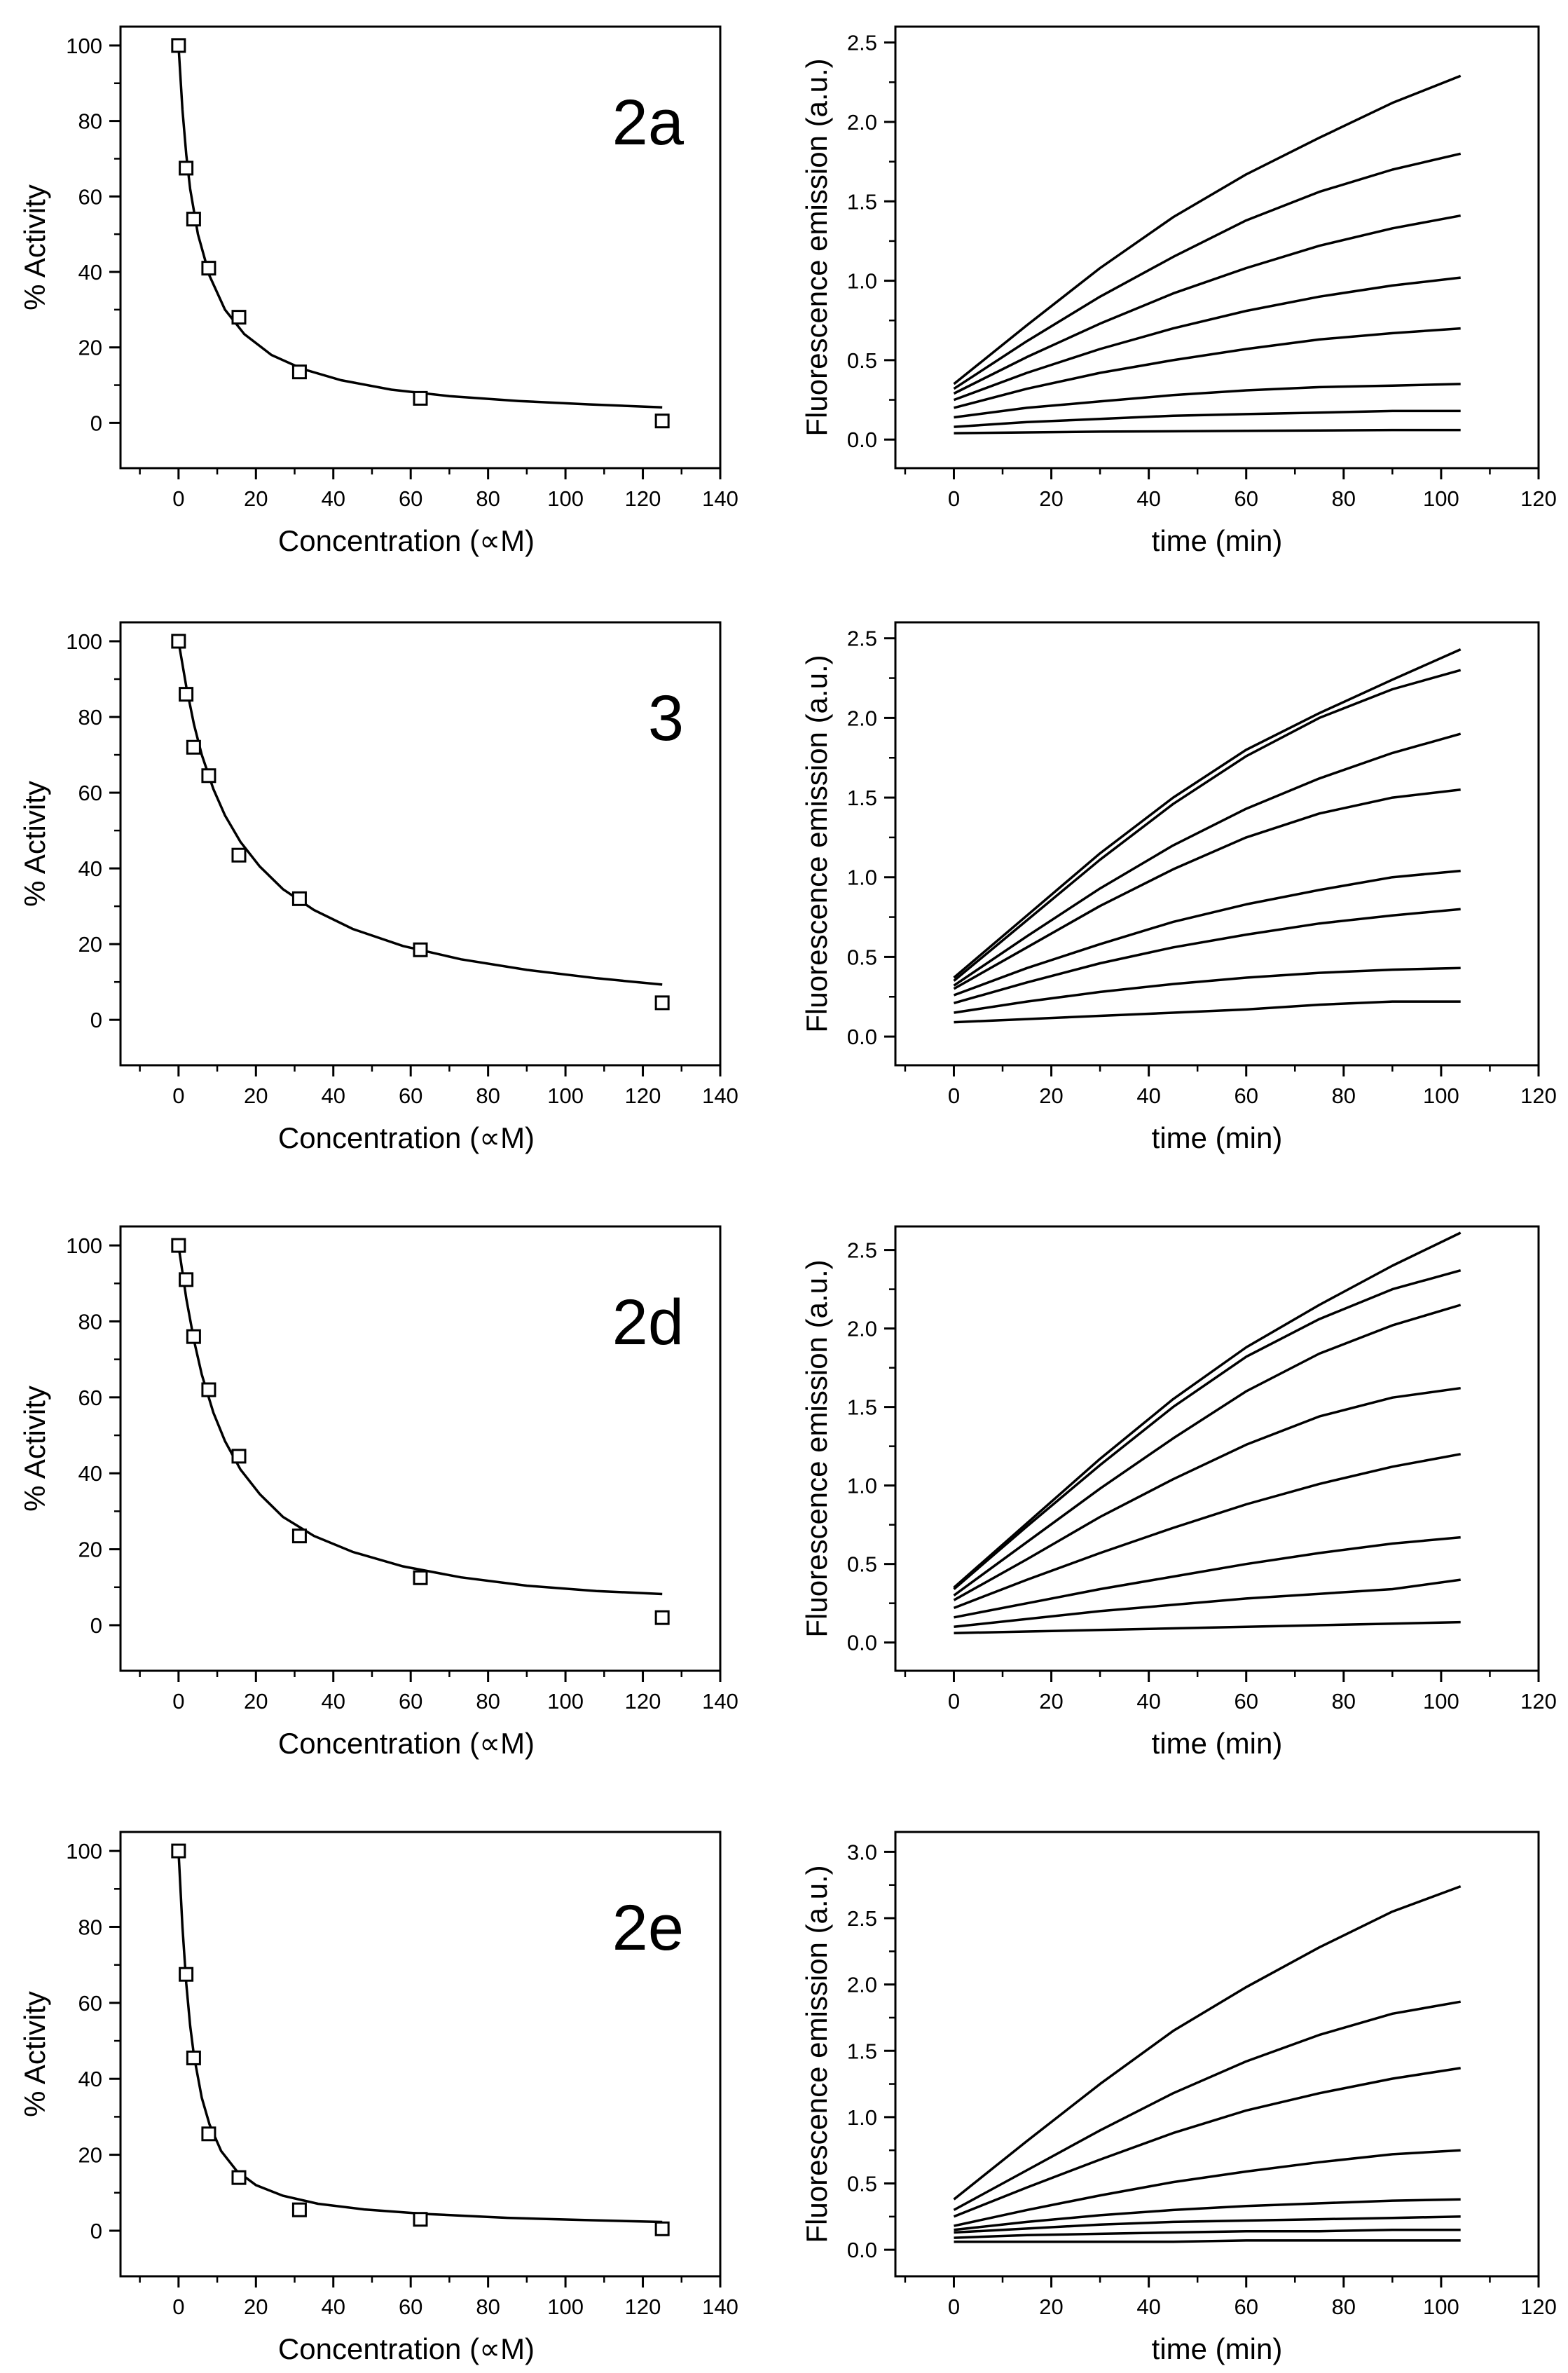 This screenshot has height=2373, width=1568. Describe the element at coordinates (720, 1095) in the screenshot. I see `x-tick-label: 140` at that location.